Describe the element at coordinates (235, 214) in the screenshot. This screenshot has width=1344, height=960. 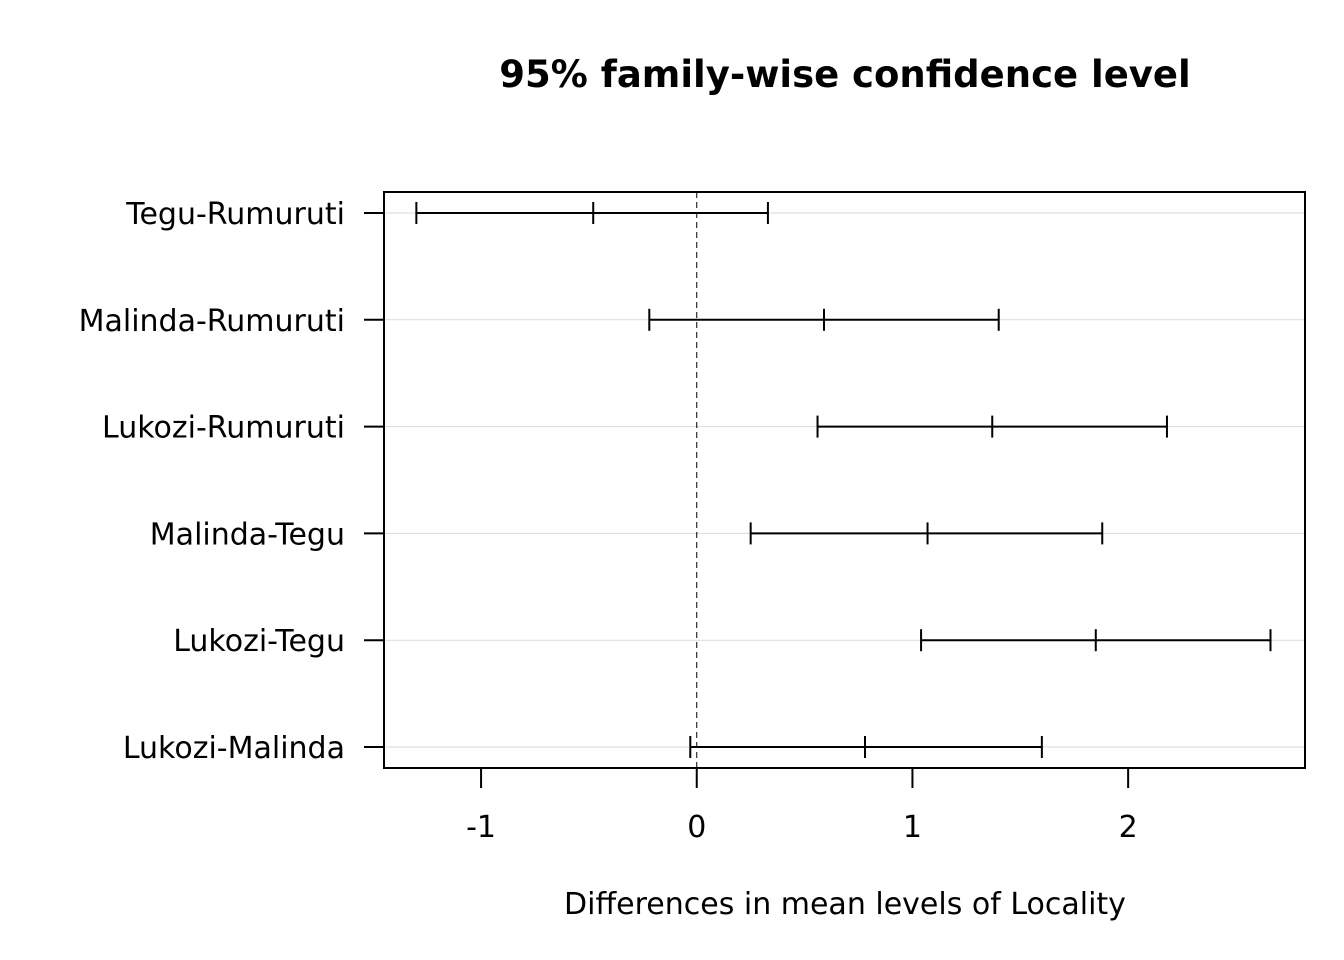
I see `category-label: Tegu-Rumuruti` at that location.